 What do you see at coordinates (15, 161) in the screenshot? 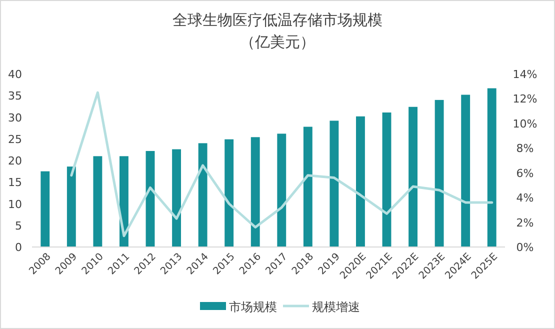
I see `y-tick-label: 20` at bounding box center [15, 161].